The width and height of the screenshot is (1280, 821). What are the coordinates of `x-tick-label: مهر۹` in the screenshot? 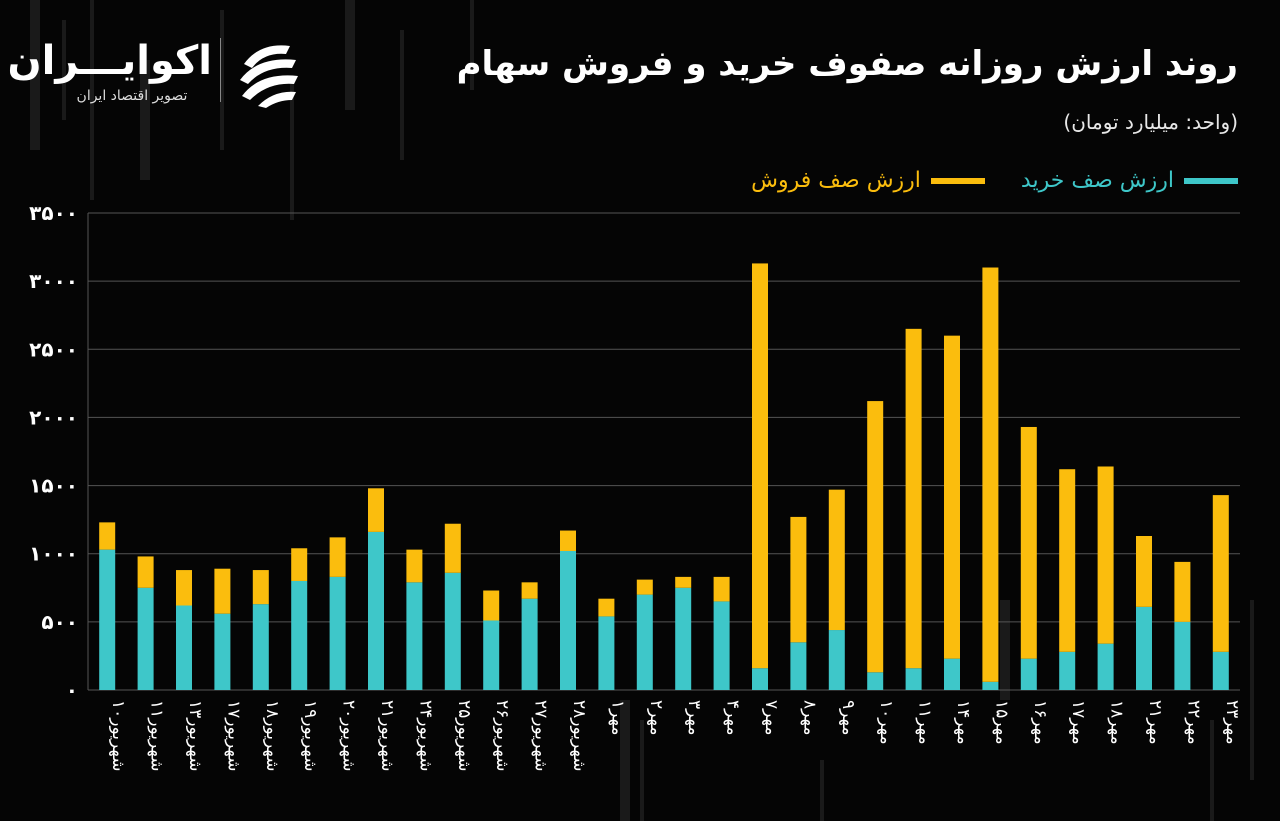 It's located at (848, 717).